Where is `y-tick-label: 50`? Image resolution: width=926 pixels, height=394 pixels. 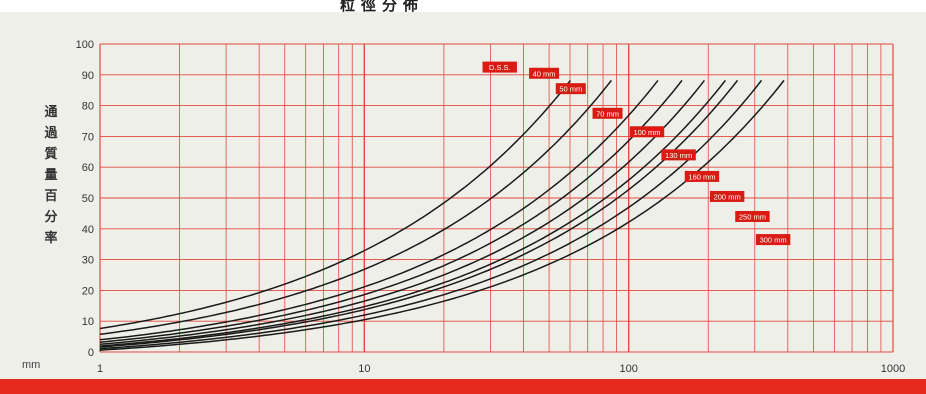
y-tick-label: 50 is located at coordinates (88, 199).